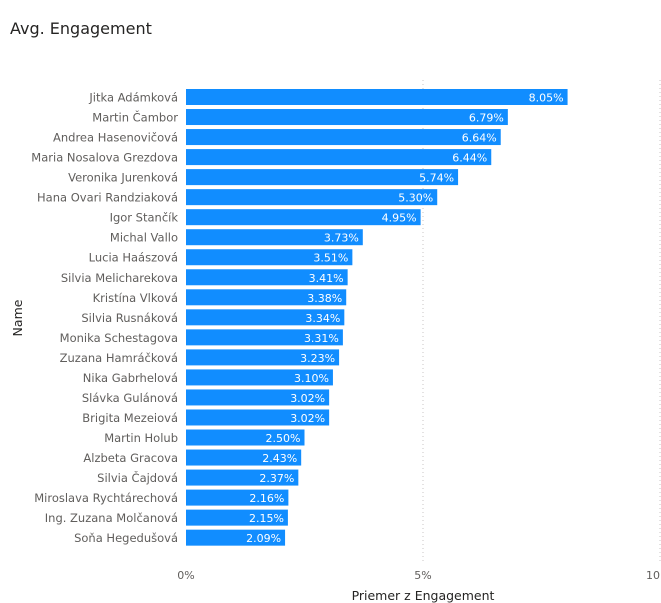 The image size is (661, 603). Describe the element at coordinates (141, 438) in the screenshot. I see `category-label: Martin Holub` at that location.